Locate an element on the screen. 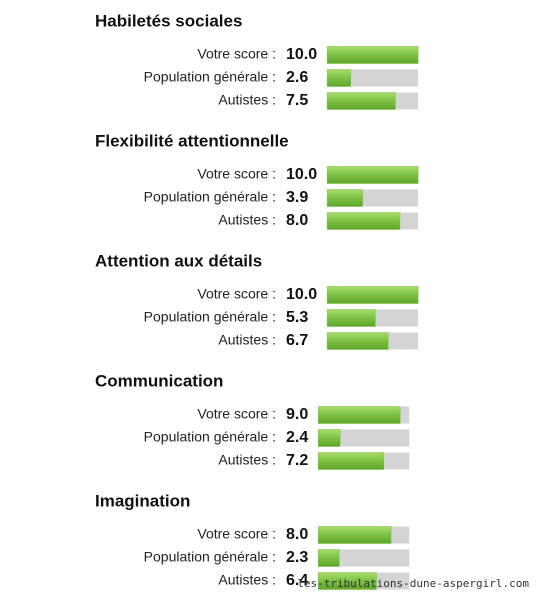 Image resolution: width=537 pixels, height=600 pixels. score: 9.0 is located at coordinates (297, 414).